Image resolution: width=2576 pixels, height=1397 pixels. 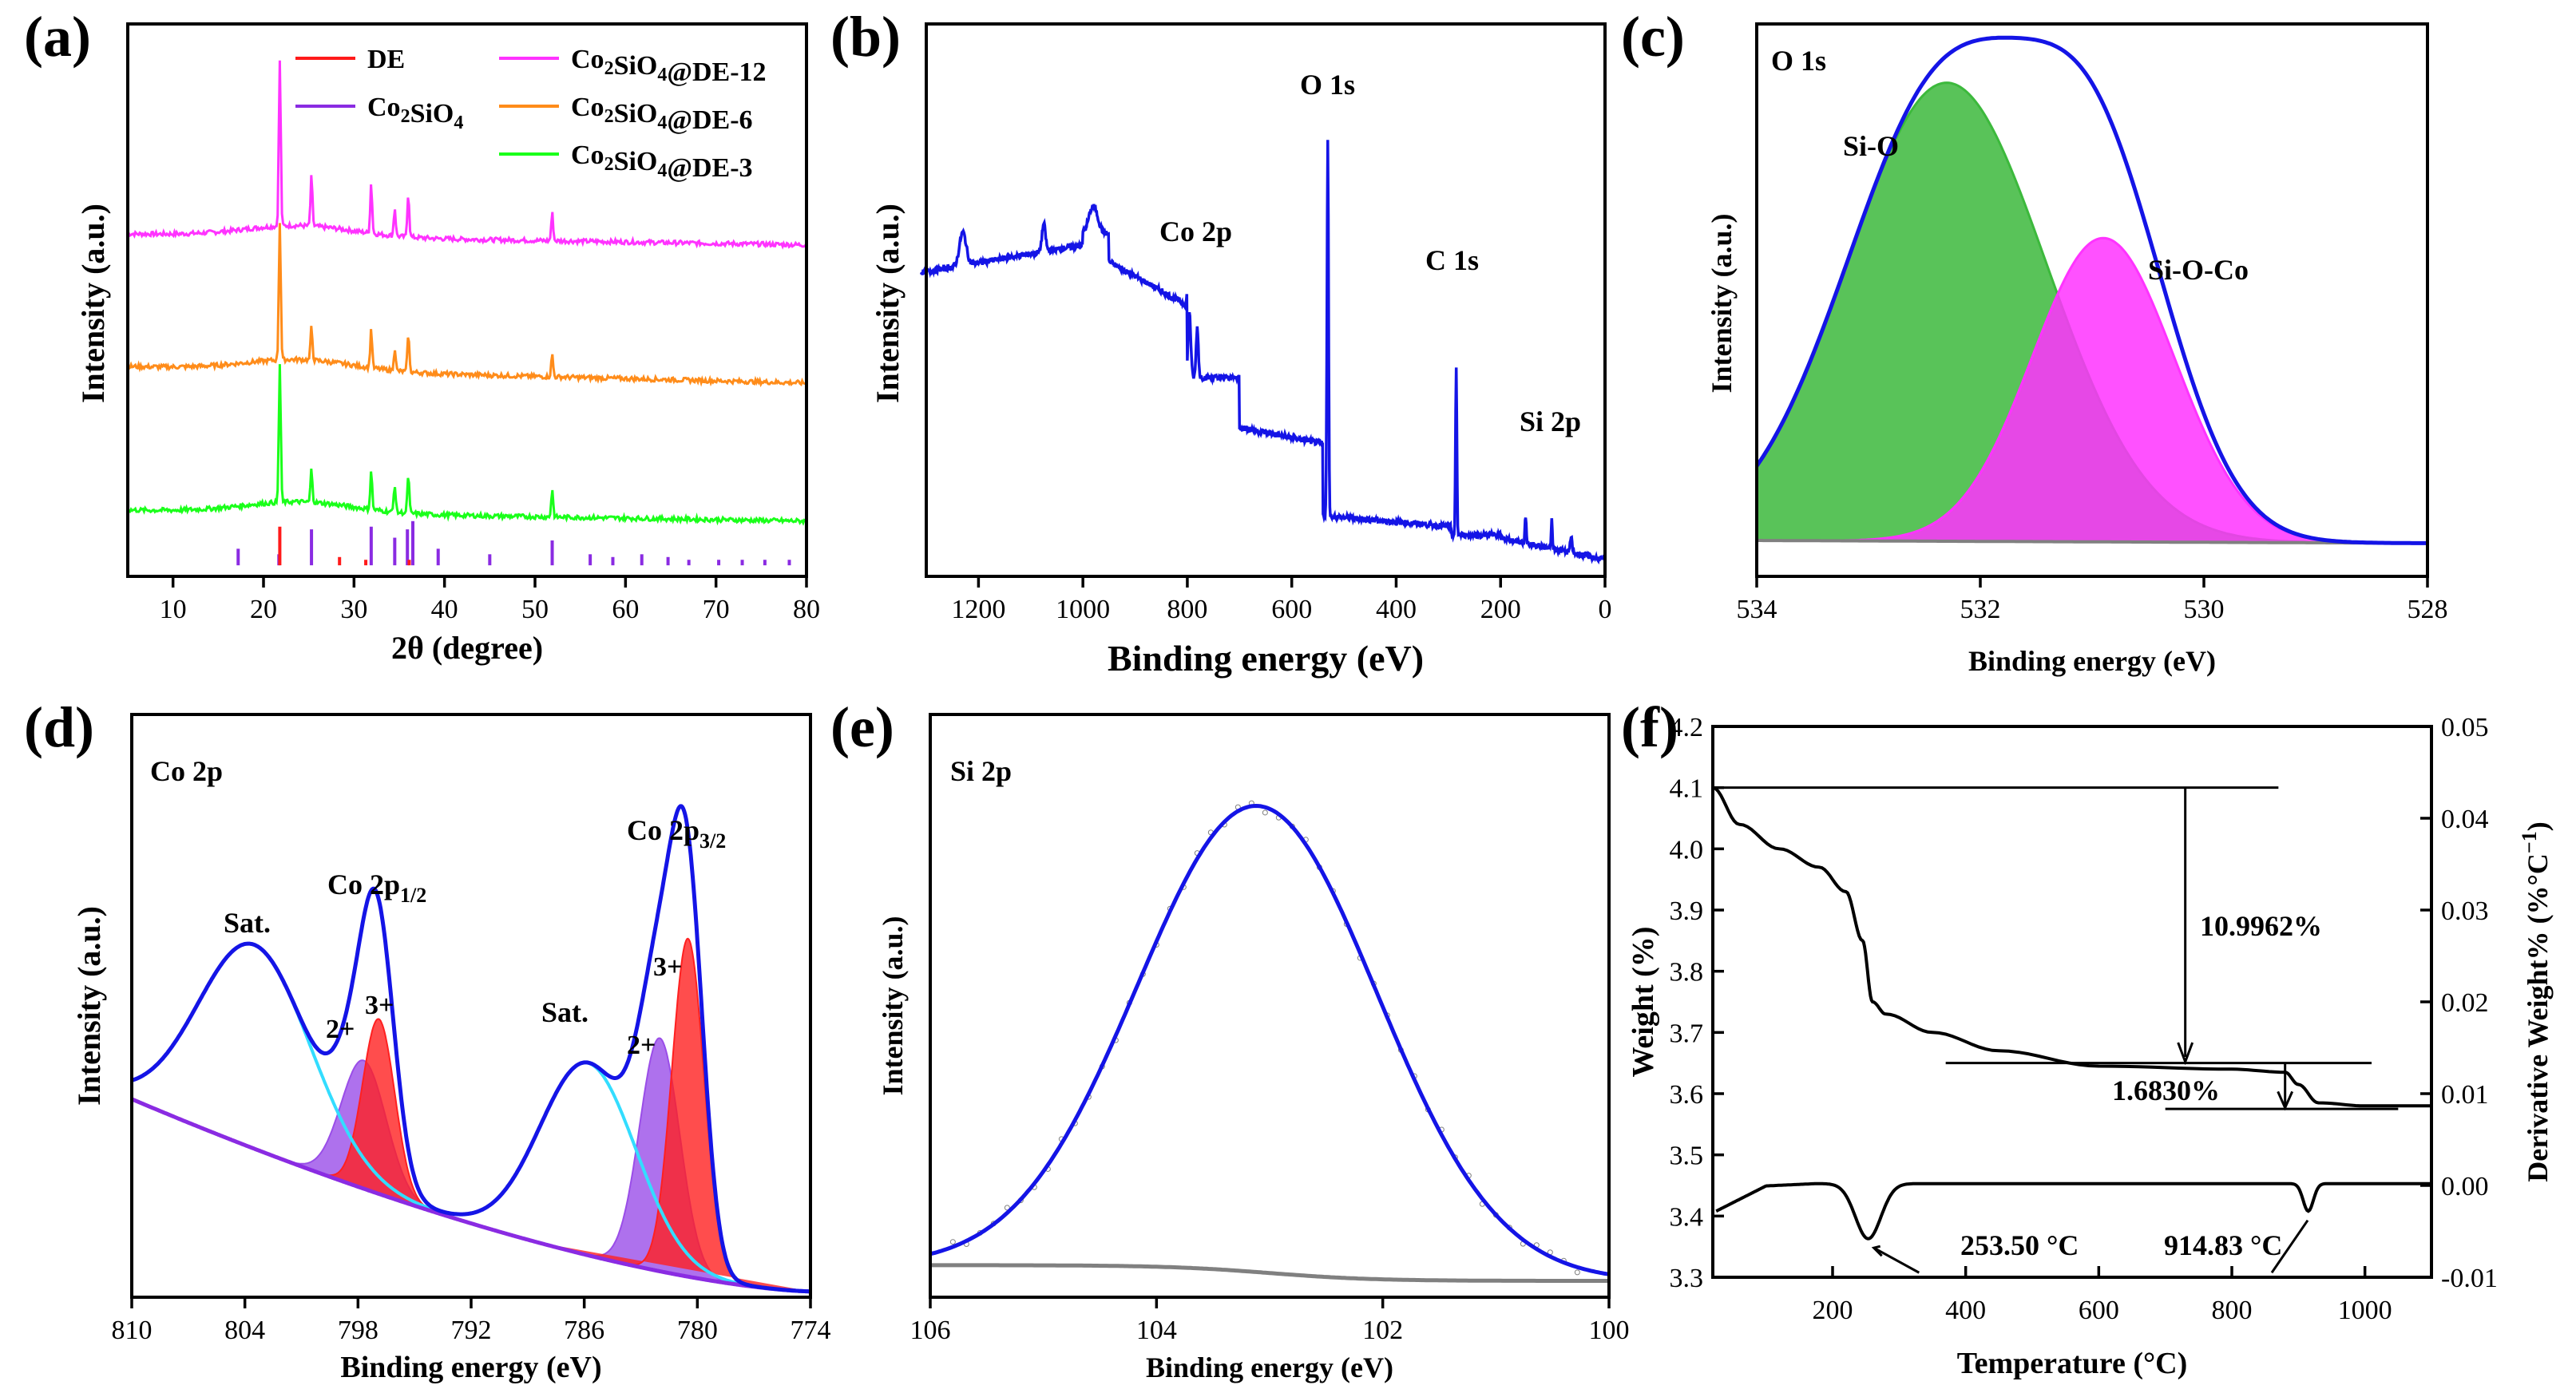 What do you see at coordinates (1605, 609) in the screenshot?
I see `b-ticklabel-0: 0` at bounding box center [1605, 609].